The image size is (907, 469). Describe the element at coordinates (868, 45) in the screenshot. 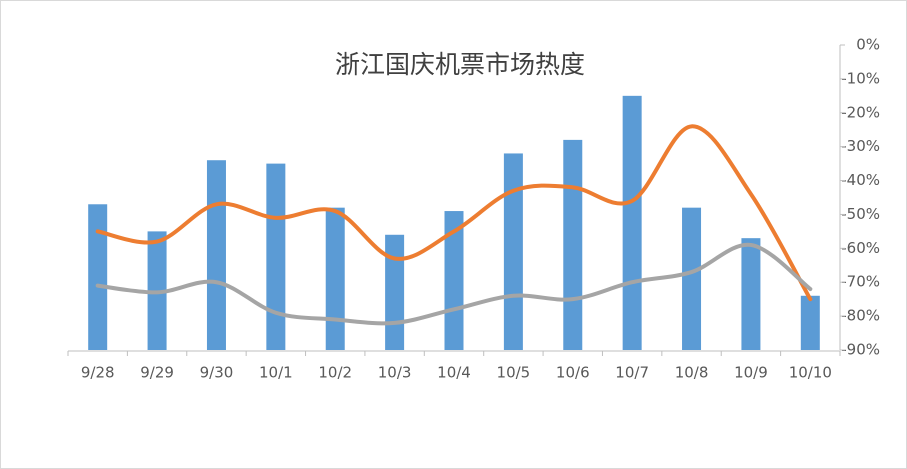

I see `y-tick-label: 0%` at that location.